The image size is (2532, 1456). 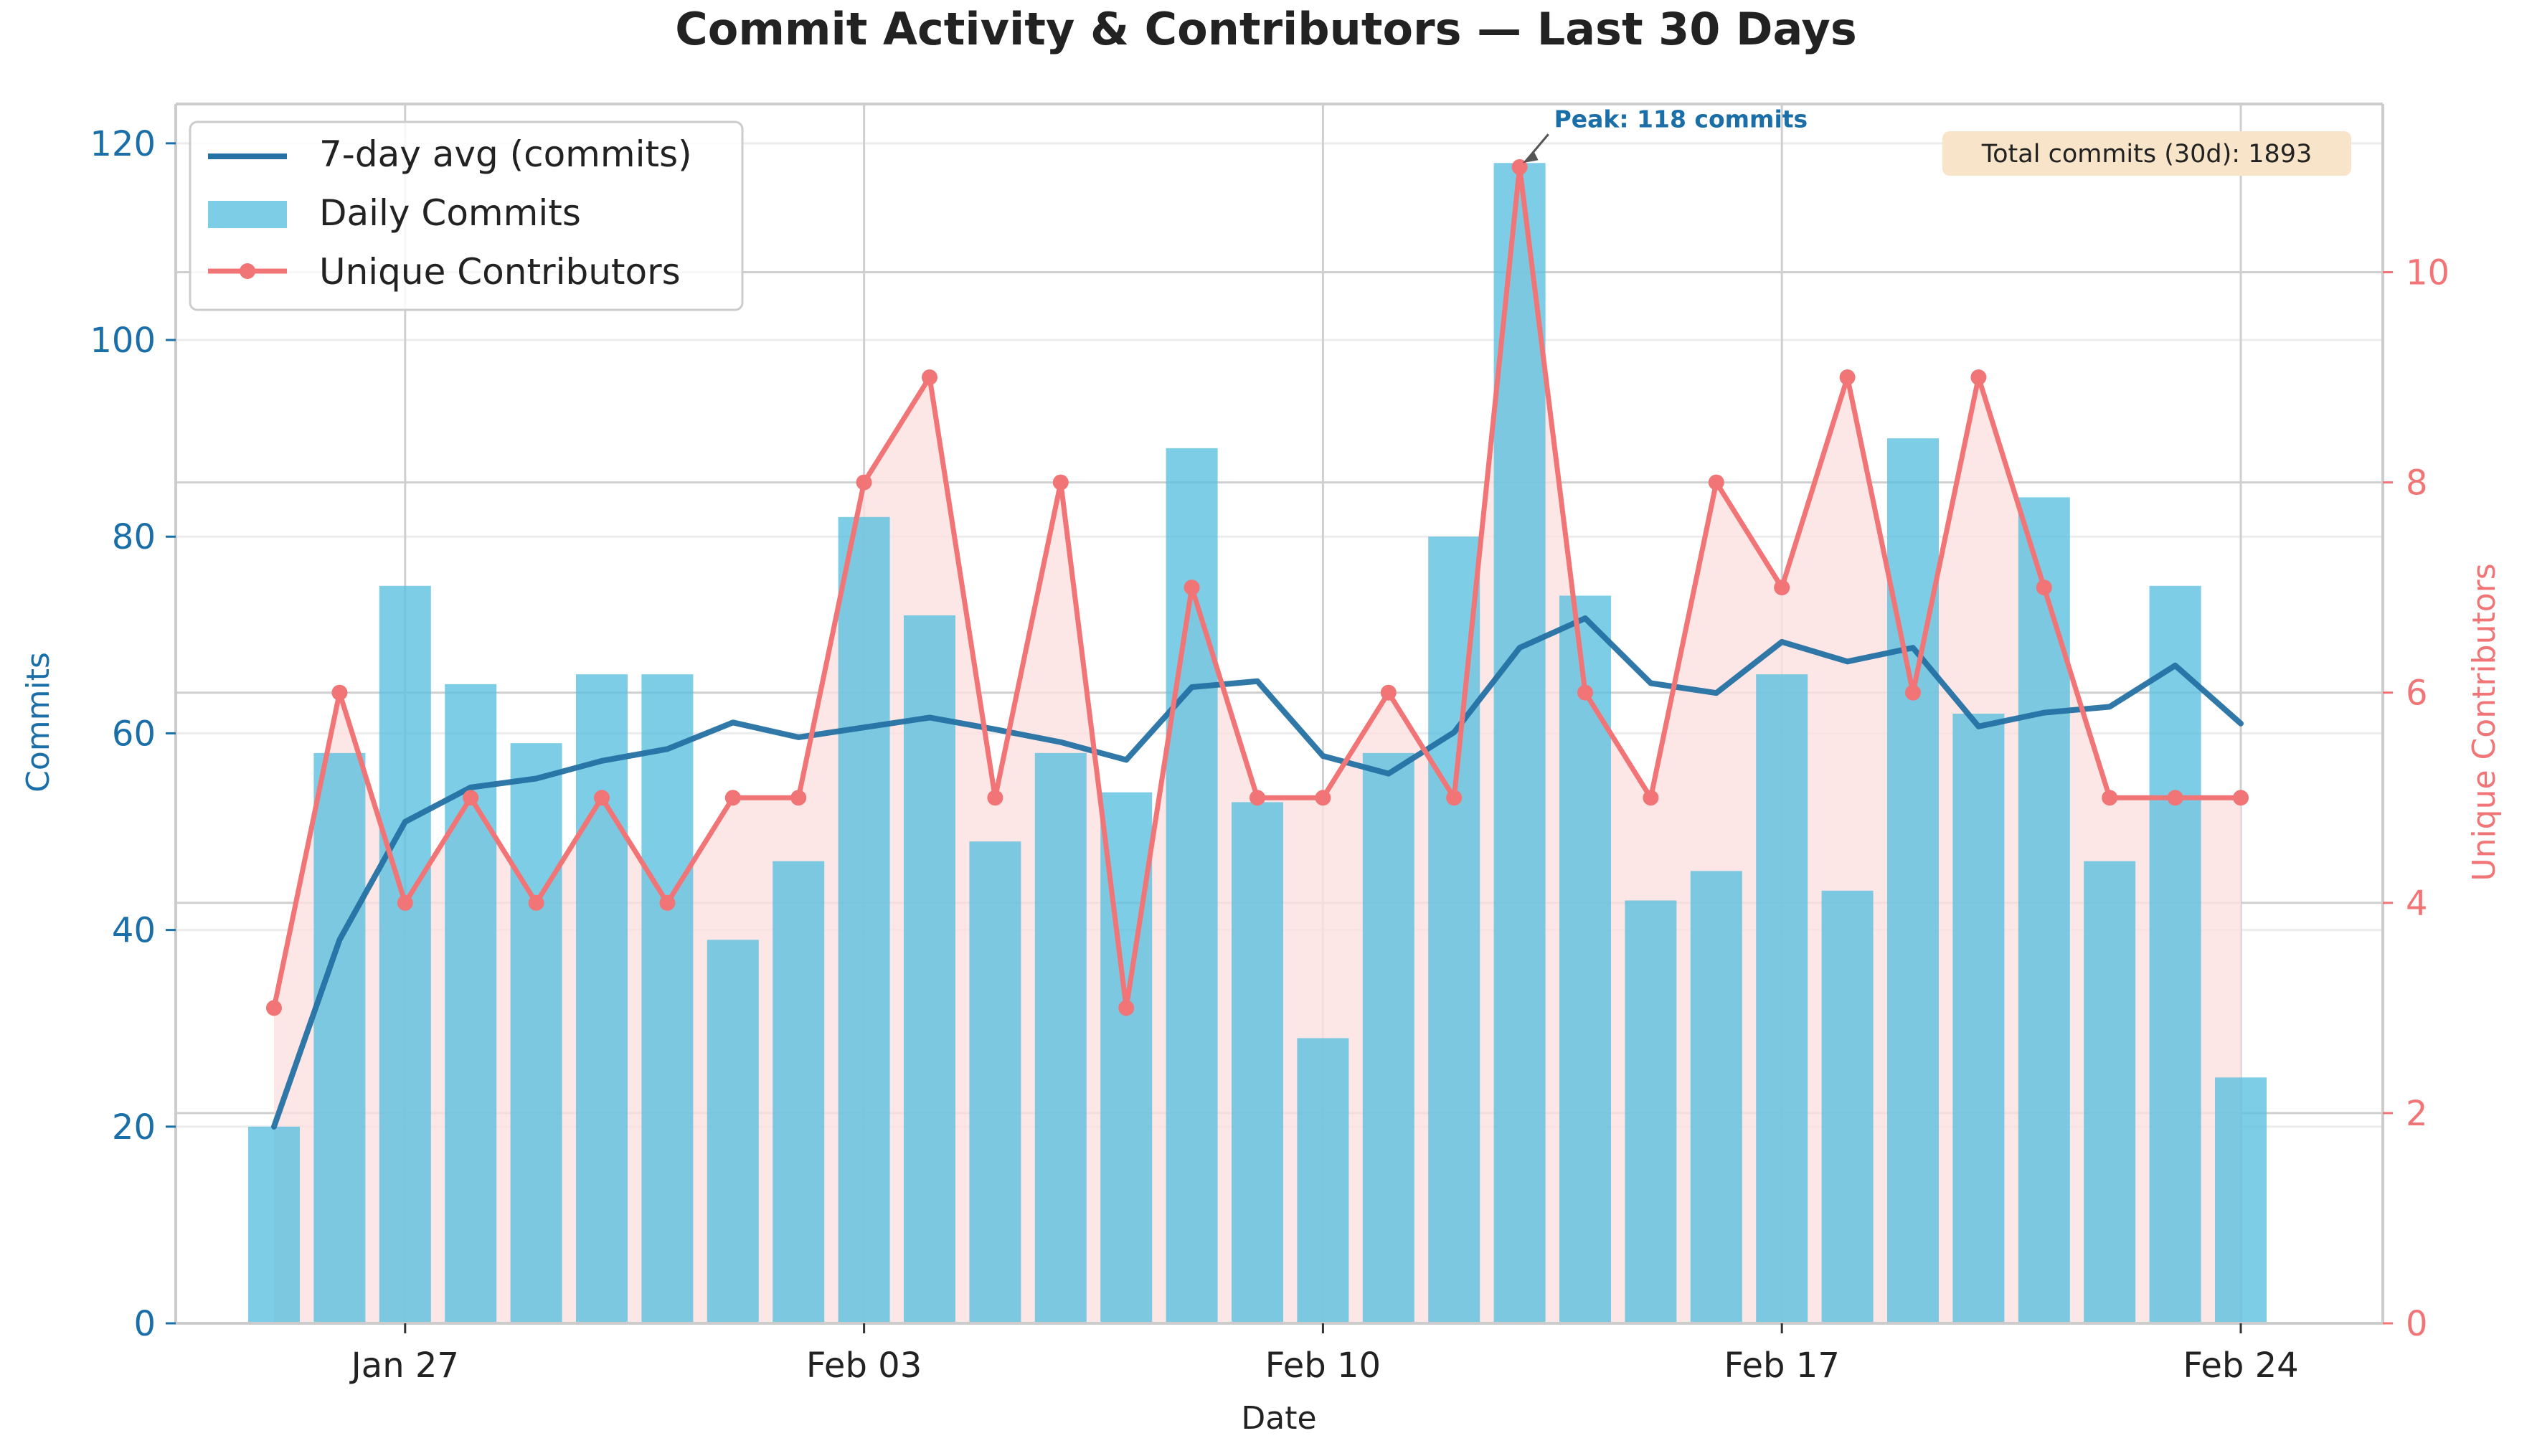 I want to click on x-tick-label: Feb 24, so click(x=2240, y=1366).